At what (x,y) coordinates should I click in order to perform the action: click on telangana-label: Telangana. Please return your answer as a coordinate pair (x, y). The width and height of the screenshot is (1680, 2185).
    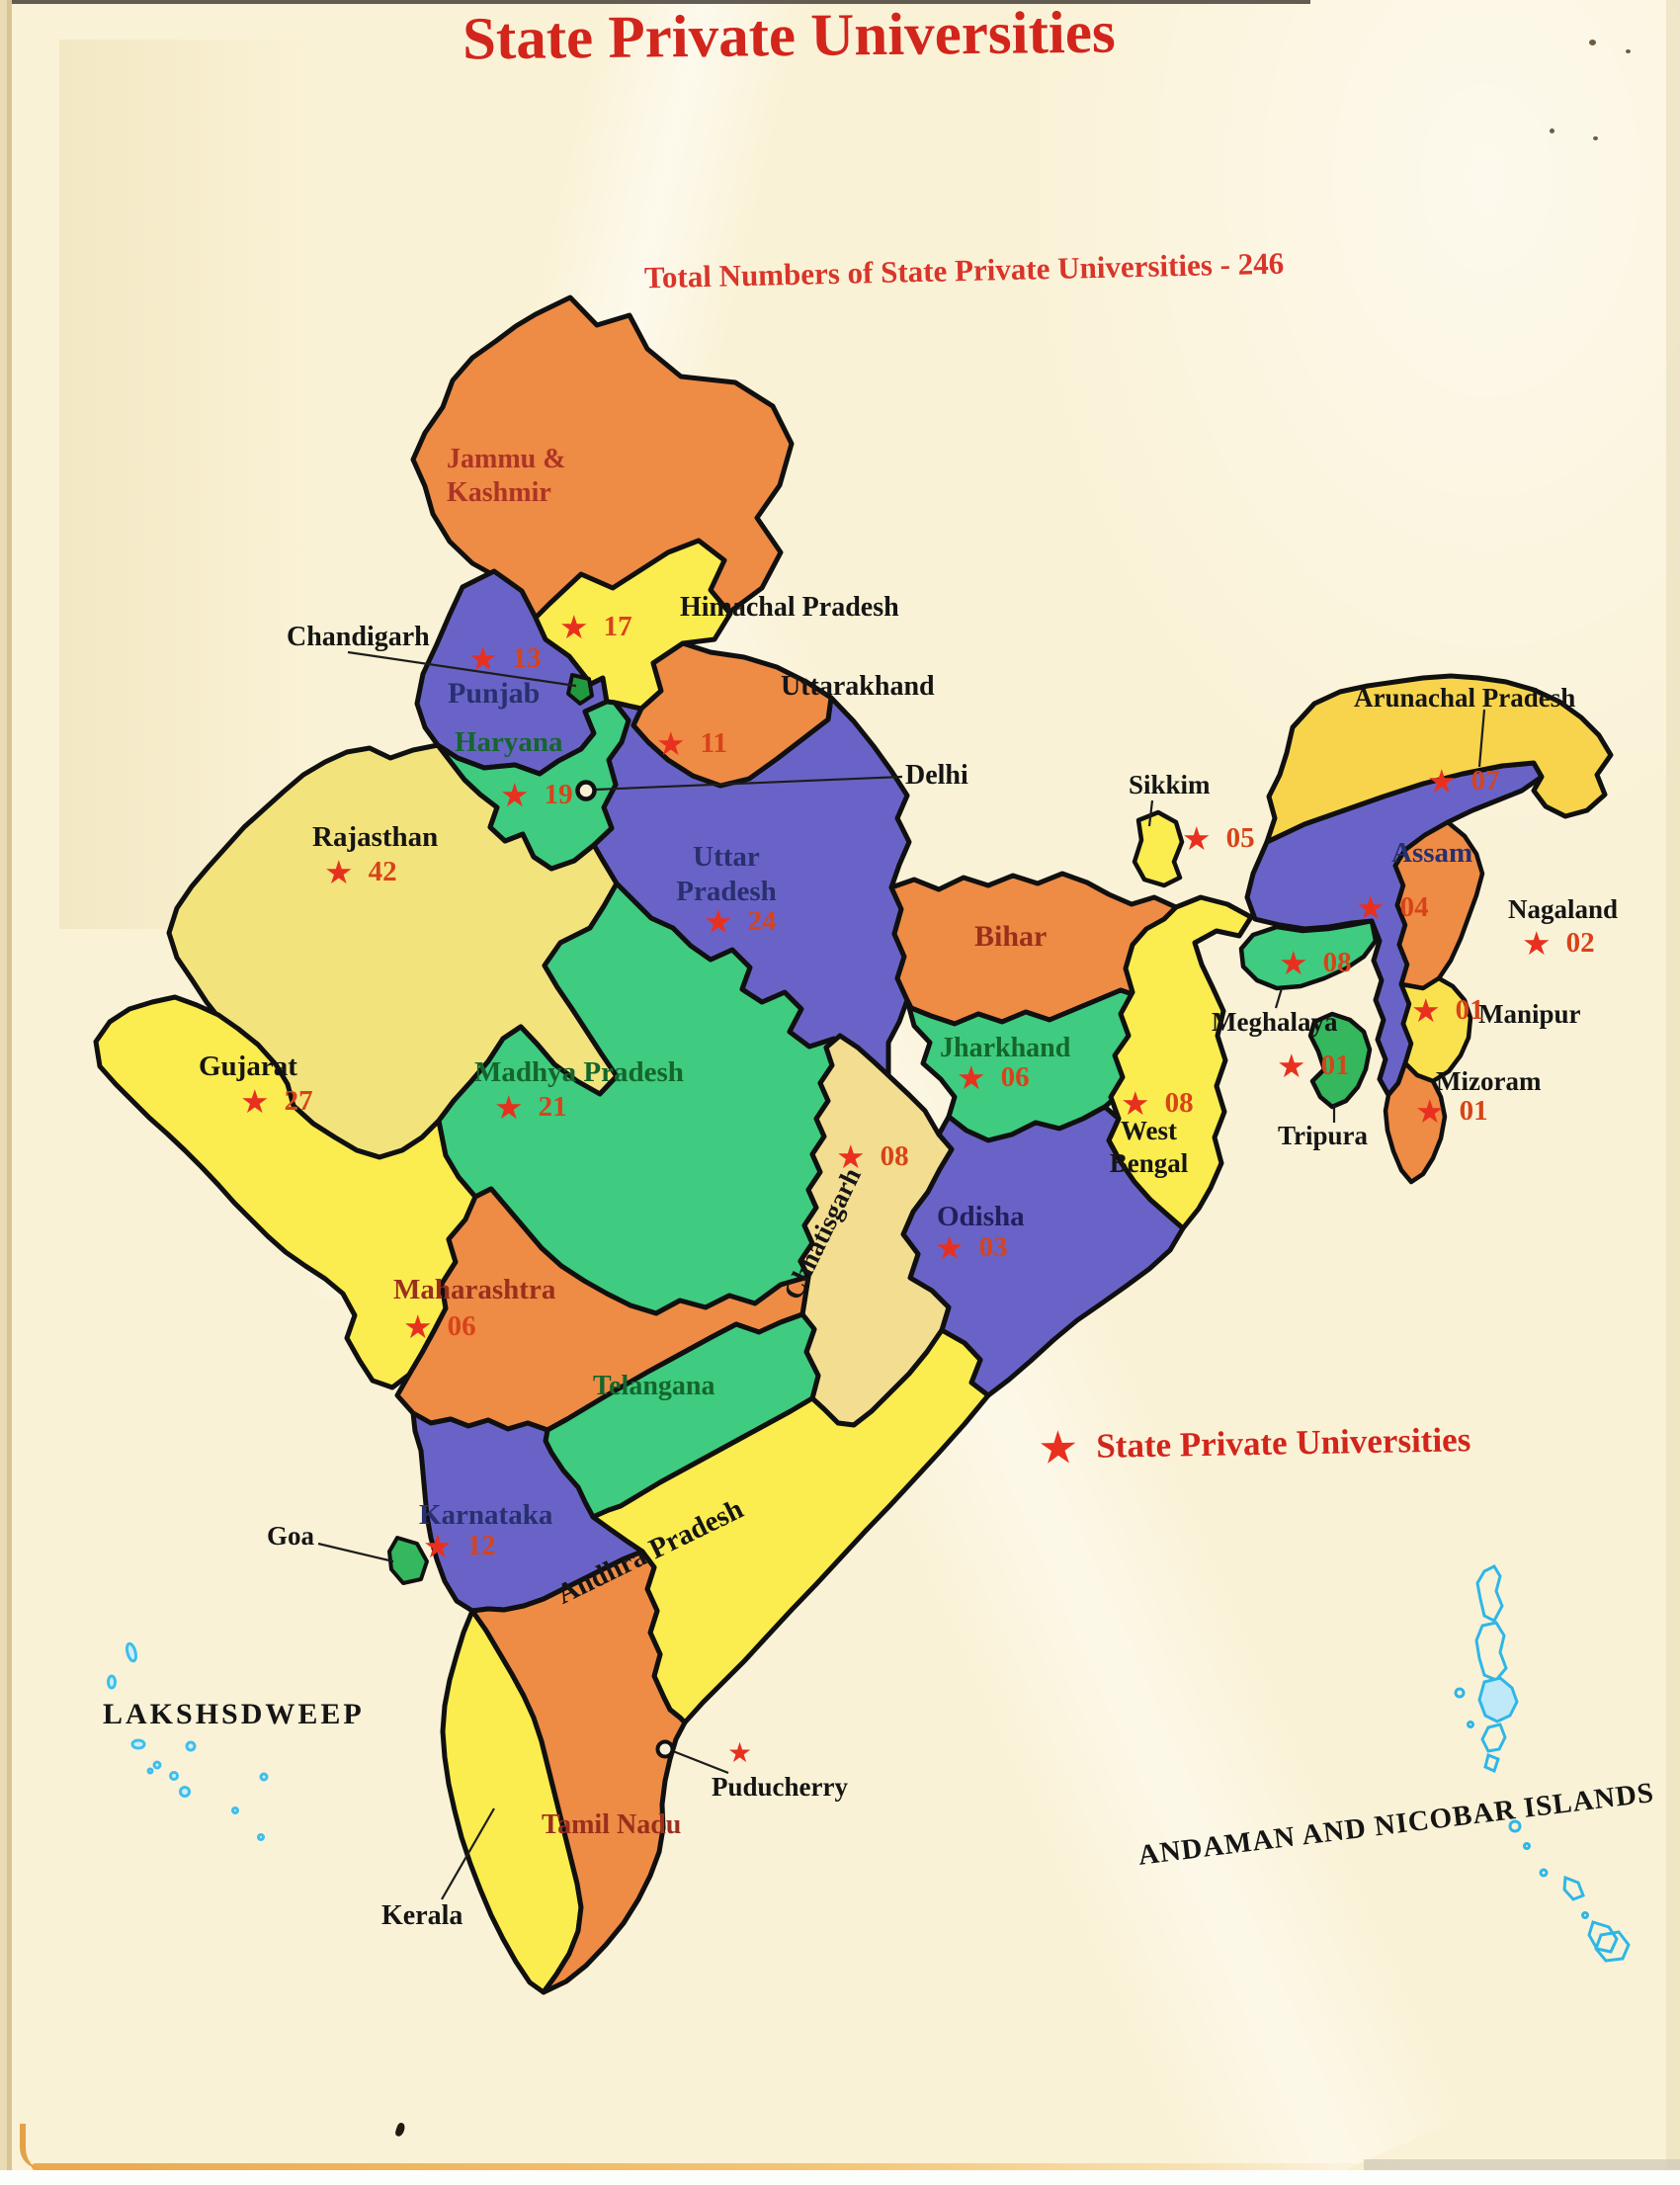
    Looking at the image, I should click on (654, 1386).